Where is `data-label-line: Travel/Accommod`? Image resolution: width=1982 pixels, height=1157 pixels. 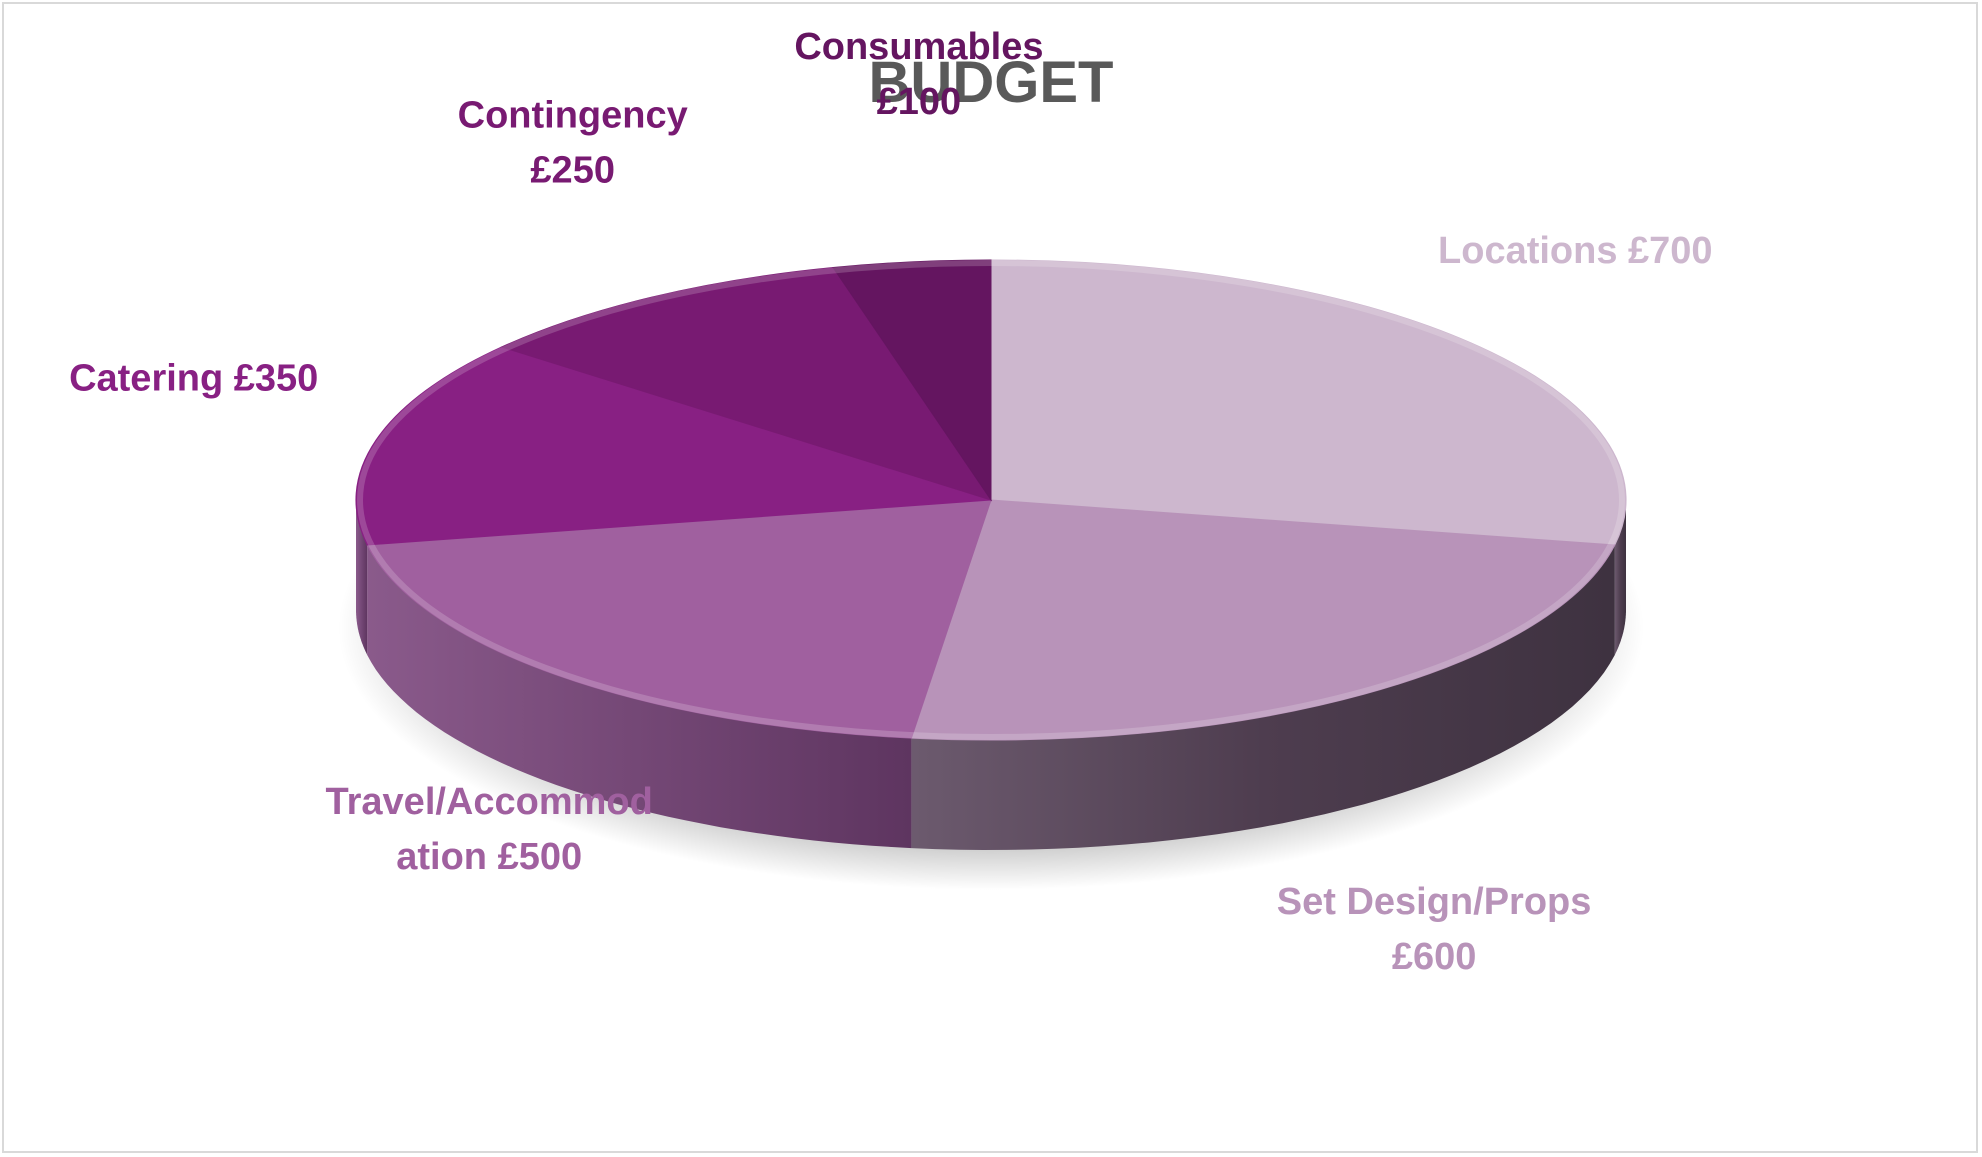 data-label-line: Travel/Accommod is located at coordinates (489, 802).